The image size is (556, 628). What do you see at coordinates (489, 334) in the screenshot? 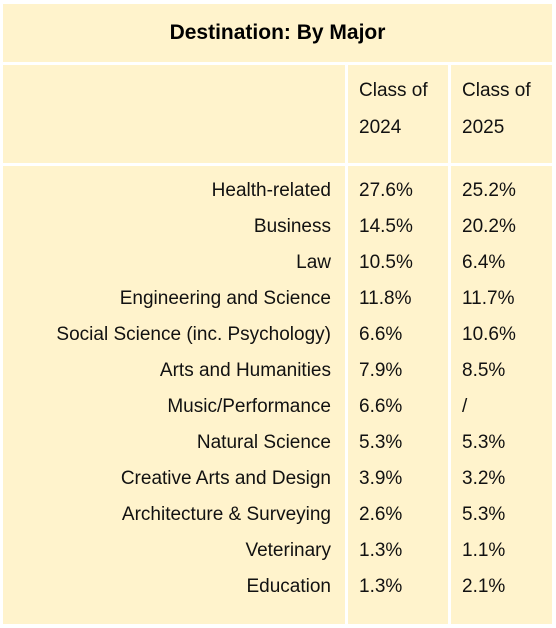
I see `value-2025: 10.6%` at bounding box center [489, 334].